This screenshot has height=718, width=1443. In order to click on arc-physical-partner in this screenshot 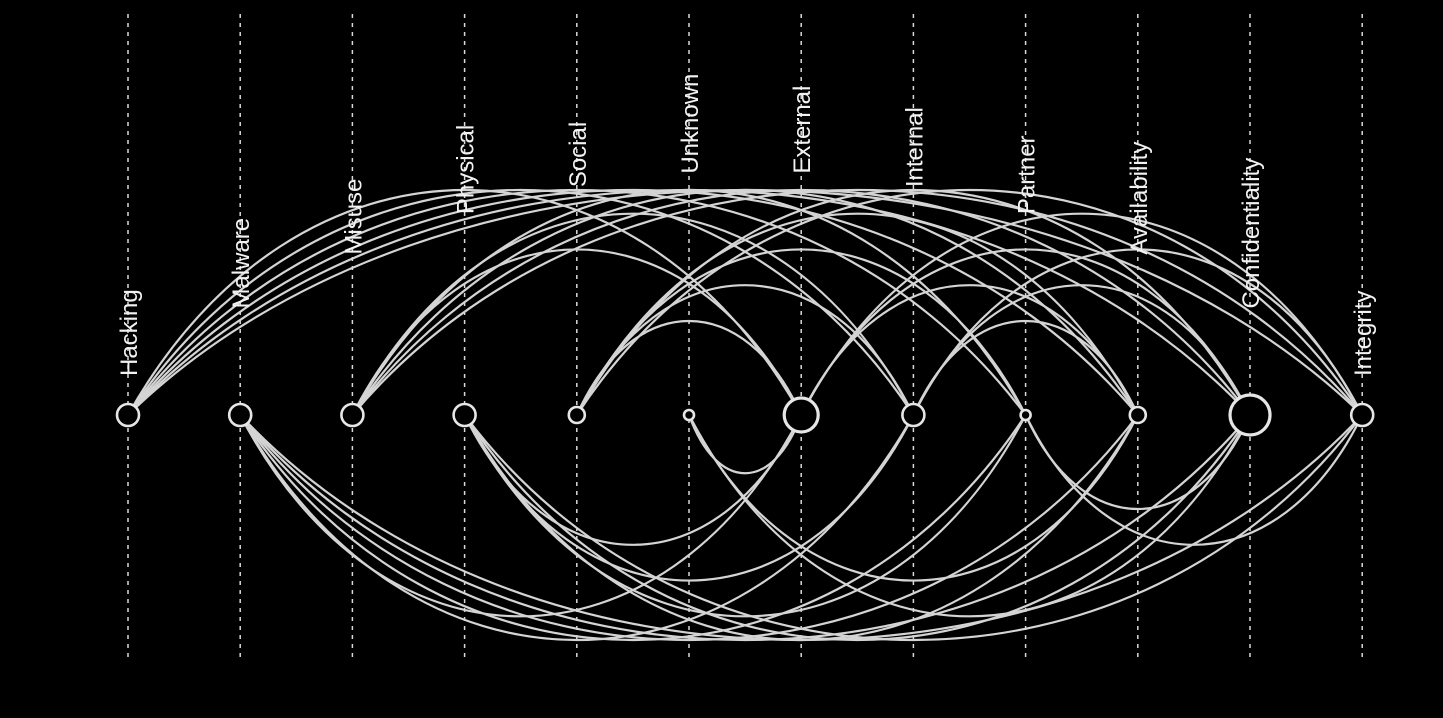, I will do `click(745, 516)`.